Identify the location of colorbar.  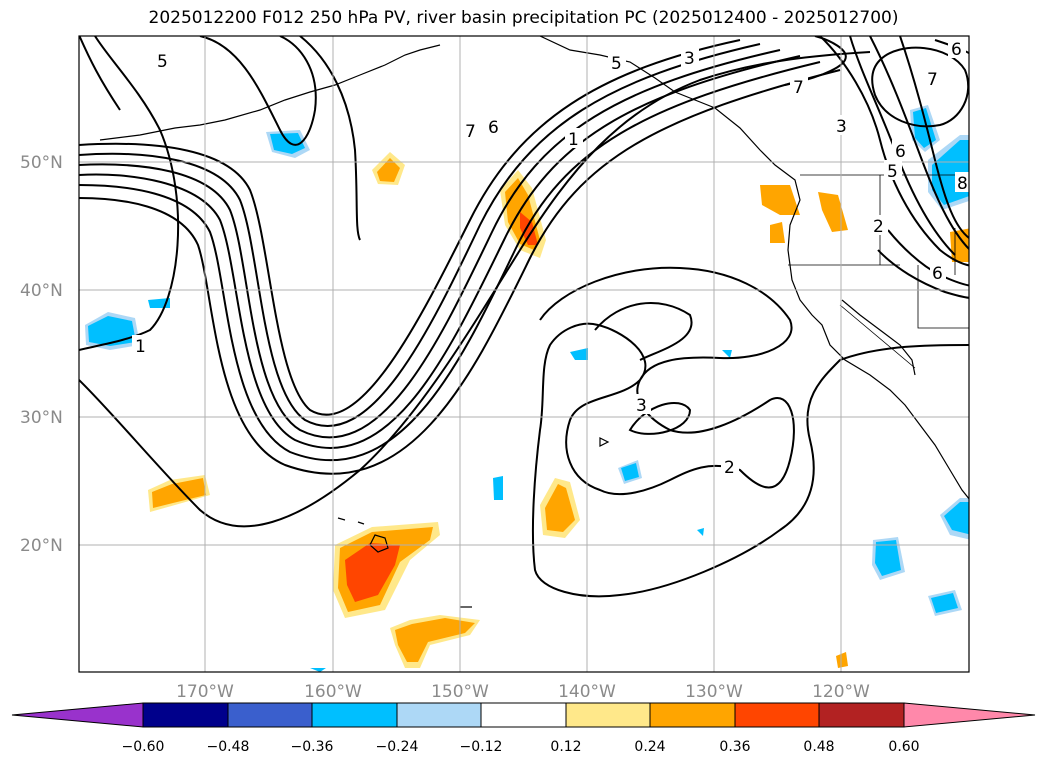
(523, 715).